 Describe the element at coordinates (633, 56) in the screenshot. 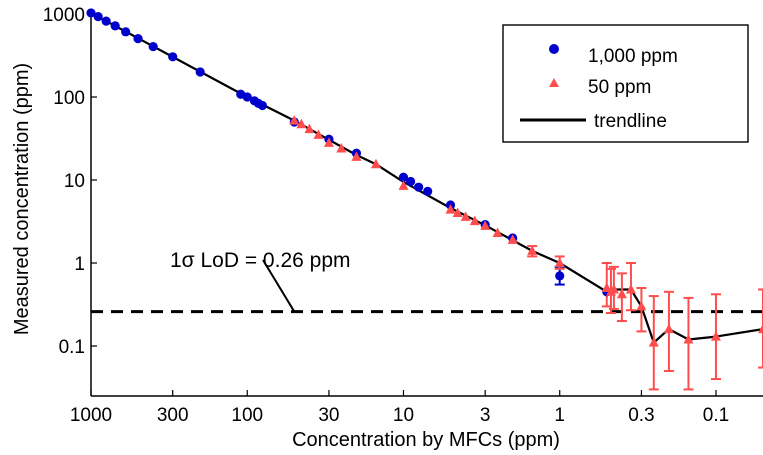

I see `legend-label-1000ppm: 1,000 ppm` at that location.